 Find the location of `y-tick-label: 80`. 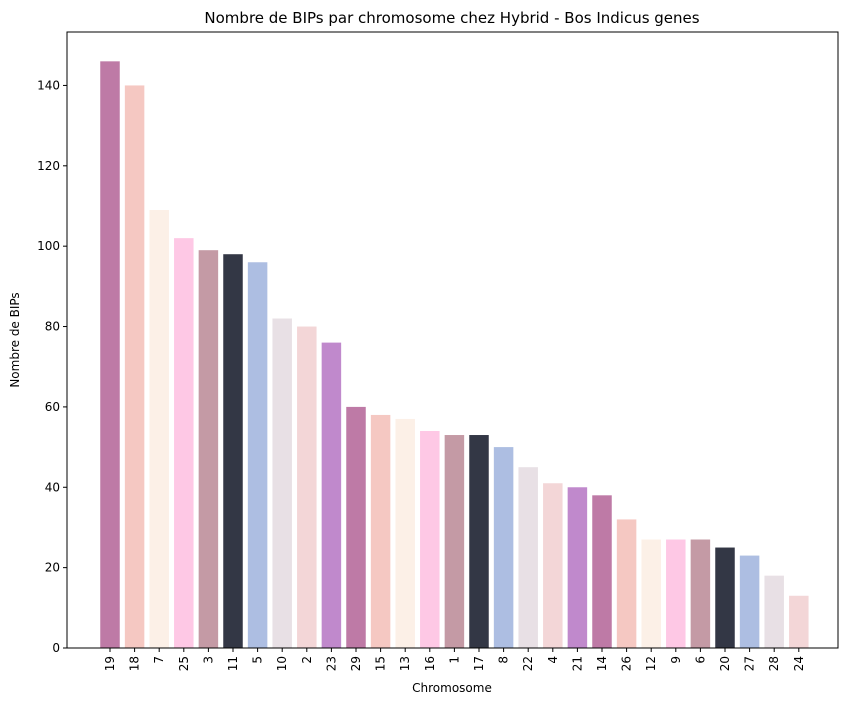

y-tick-label: 80 is located at coordinates (52, 327).